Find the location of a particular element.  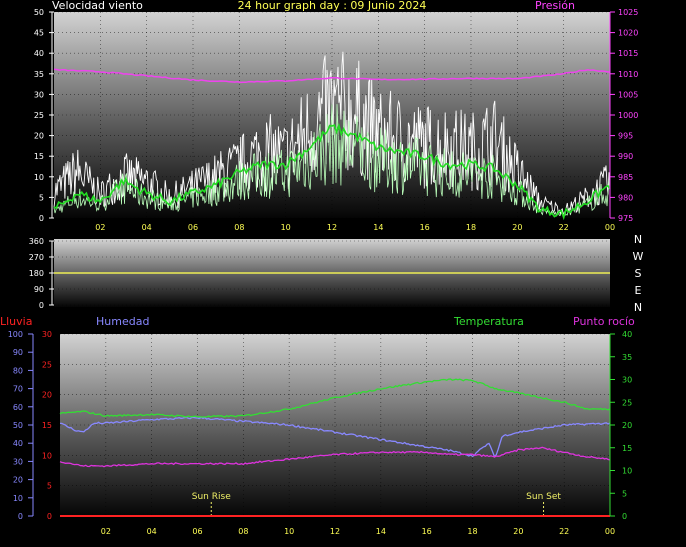

rain-tick: 20 is located at coordinates (47, 395).